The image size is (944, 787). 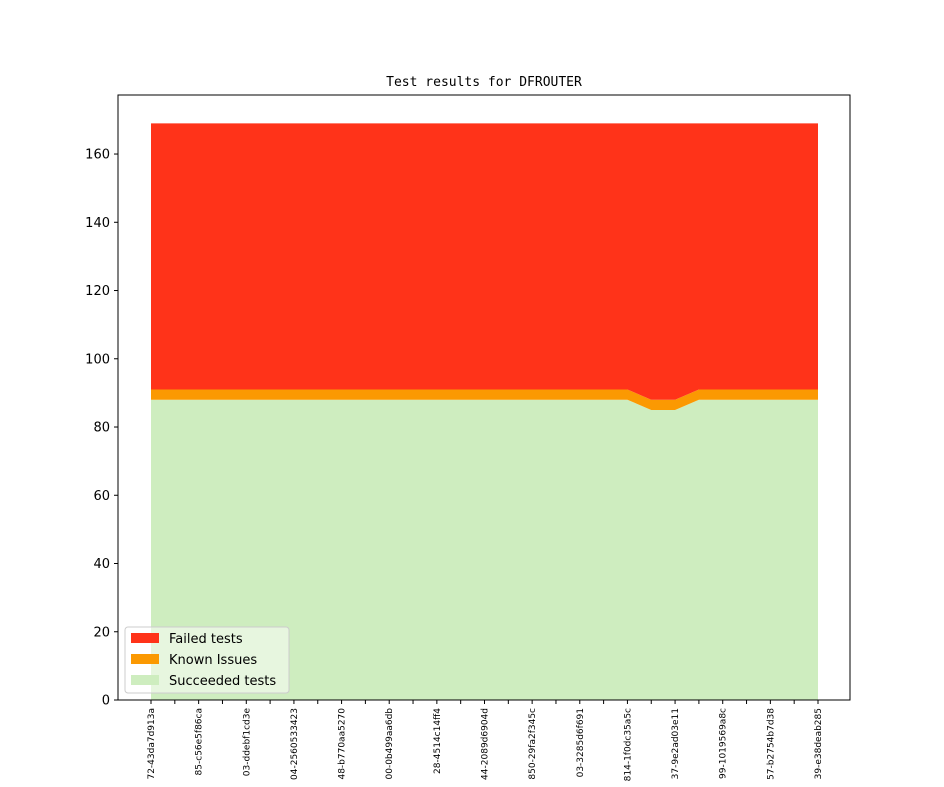 I want to click on chart-title: Test results for DFROUTER, so click(x=484, y=82).